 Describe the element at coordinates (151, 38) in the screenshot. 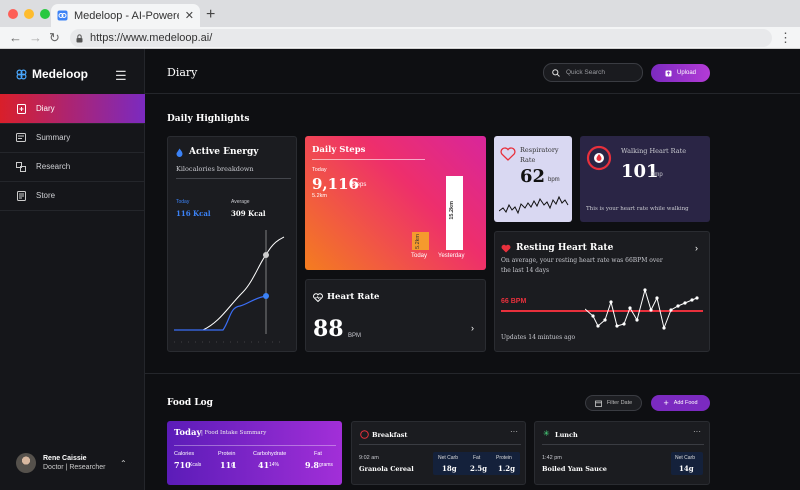

I see `url-text: https://www.medeloop.ai/` at that location.